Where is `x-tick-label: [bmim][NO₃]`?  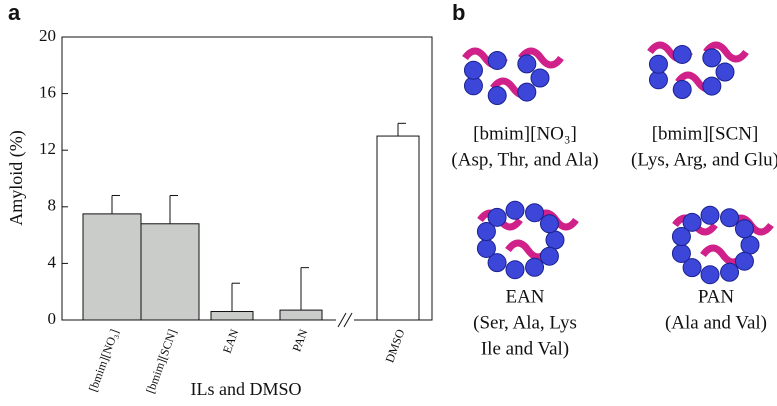 x-tick-label: [bmim][NO₃] is located at coordinates (104, 360).